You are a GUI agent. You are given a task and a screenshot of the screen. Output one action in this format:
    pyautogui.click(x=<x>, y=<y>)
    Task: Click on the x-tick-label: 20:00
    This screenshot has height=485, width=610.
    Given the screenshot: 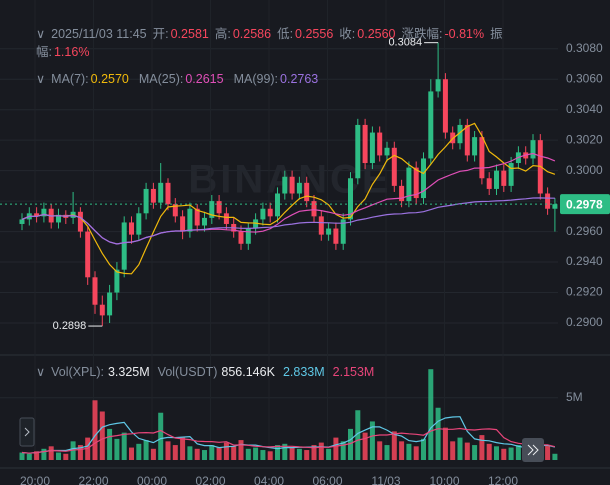 What is the action you would take?
    pyautogui.click(x=35, y=479)
    